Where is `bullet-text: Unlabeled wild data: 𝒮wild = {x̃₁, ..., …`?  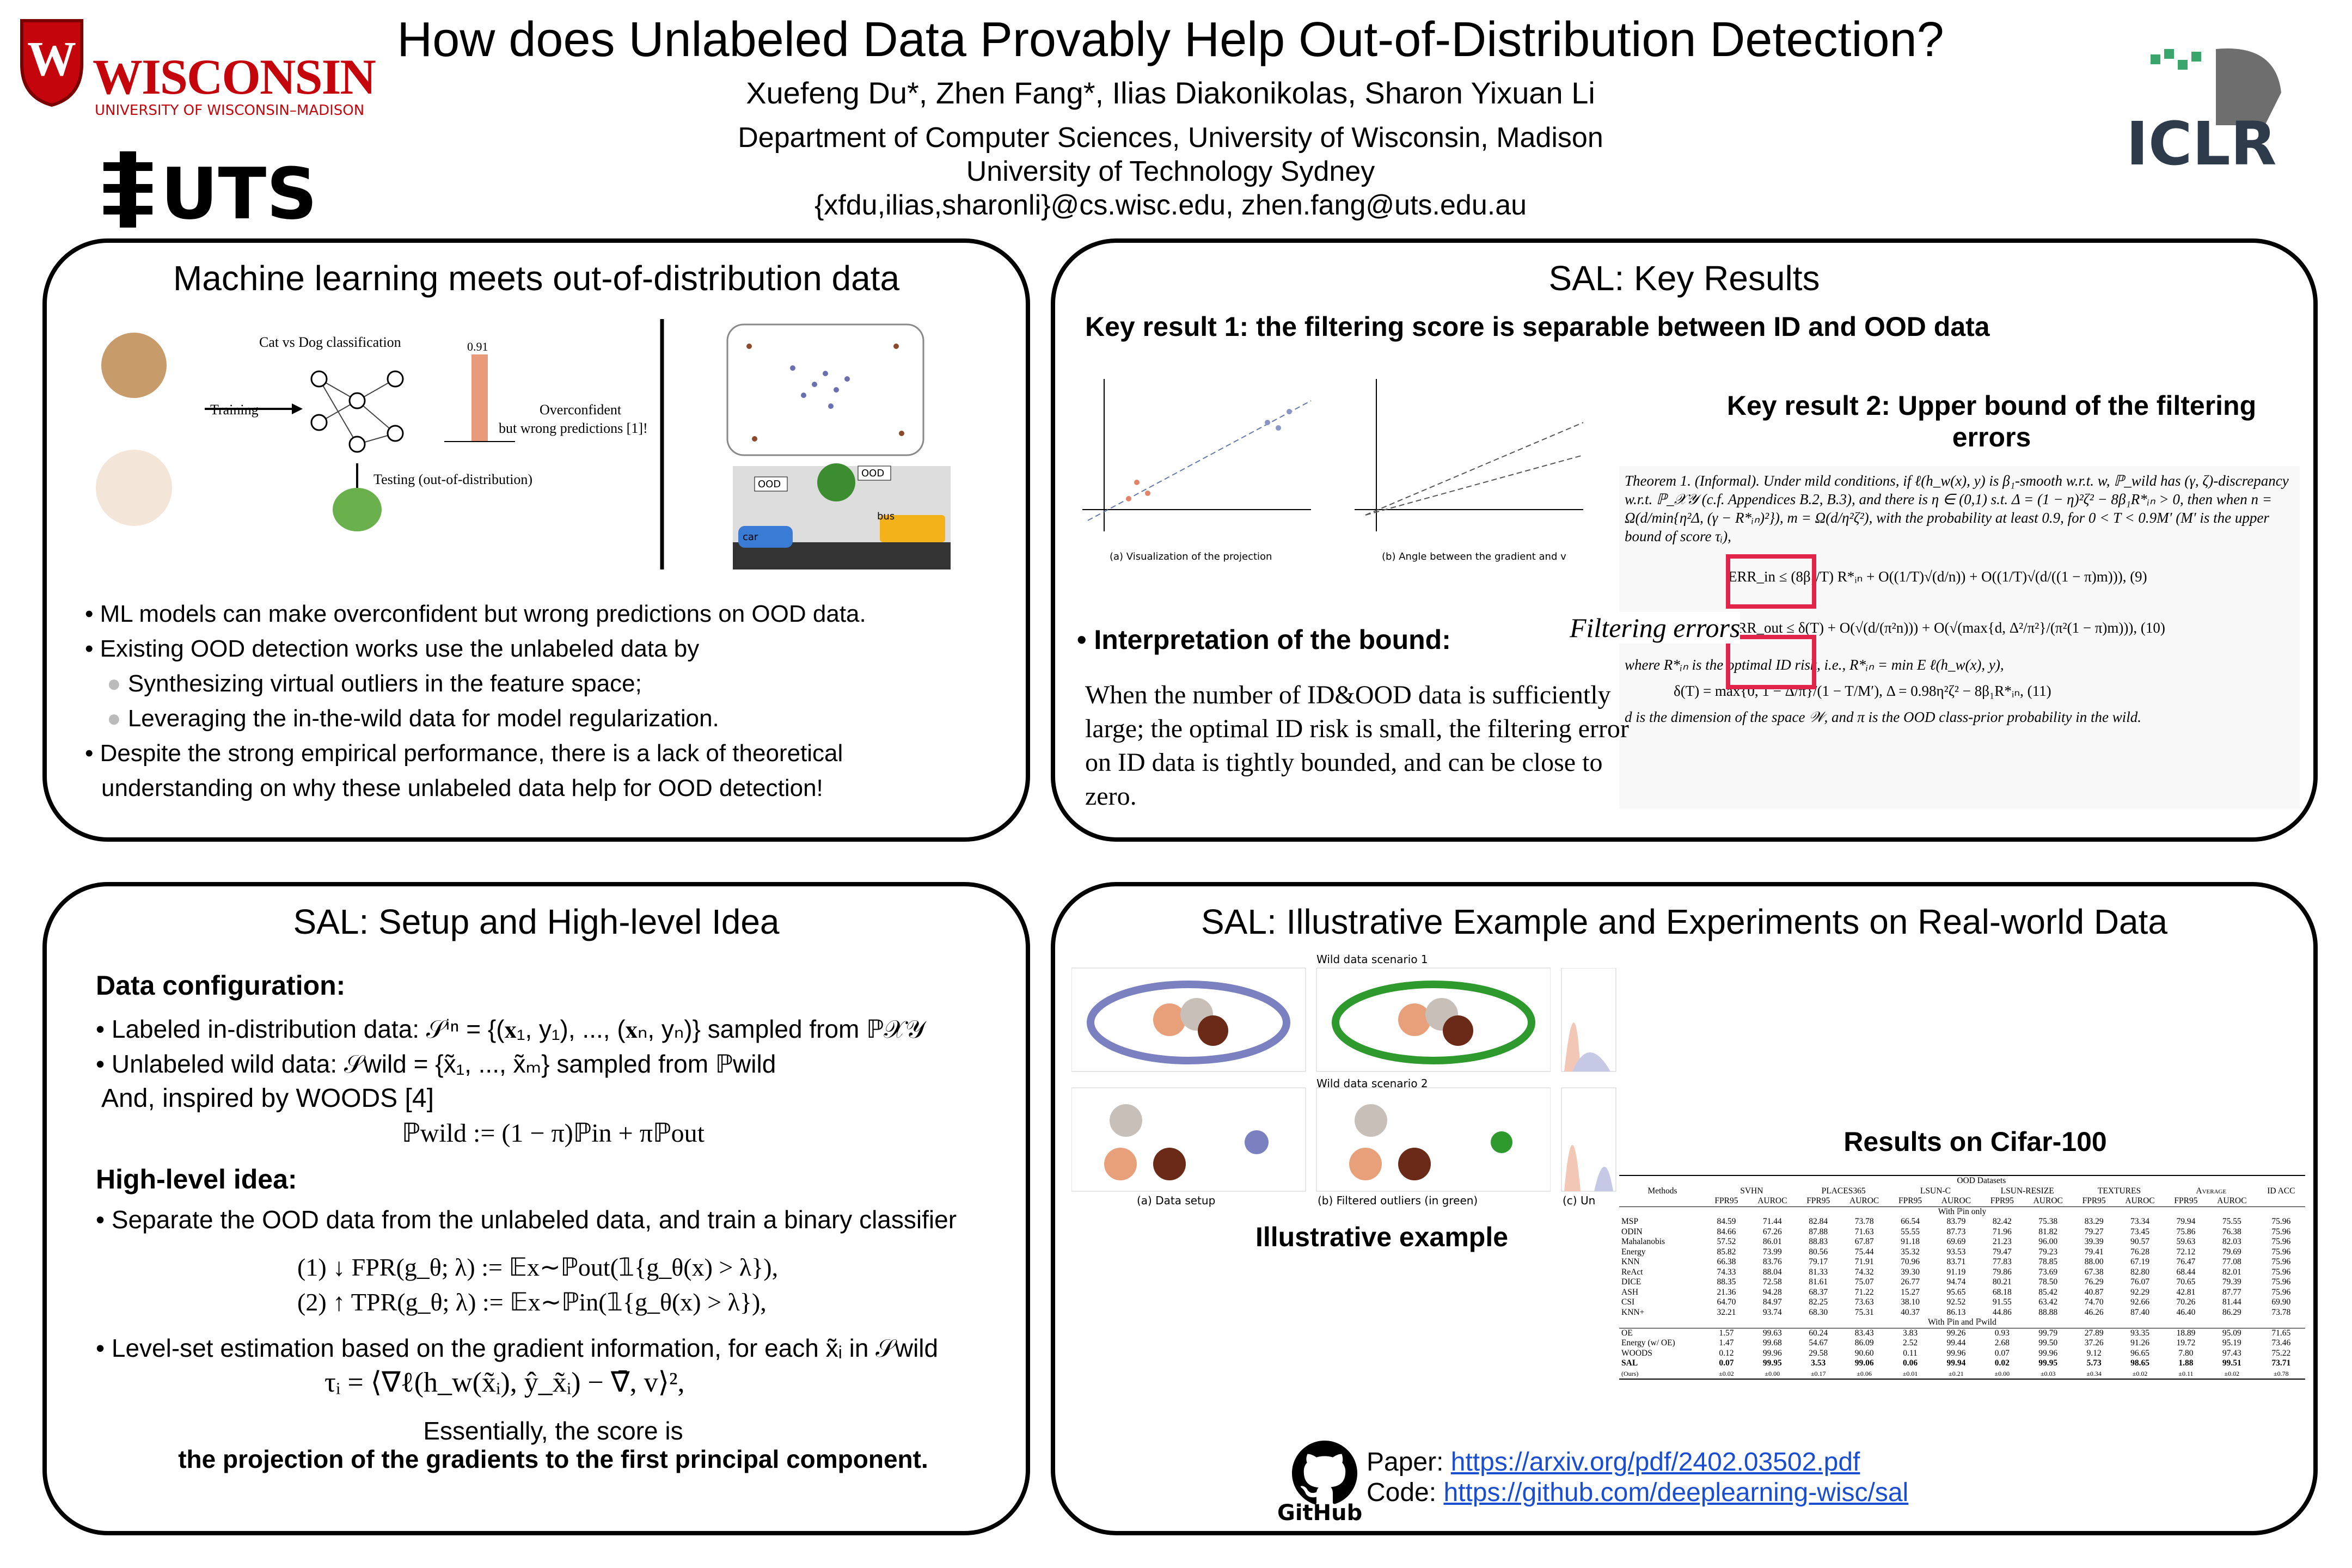 bullet-text: Unlabeled wild data: 𝒮wild = {x̃₁, ..., … is located at coordinates (443, 1064).